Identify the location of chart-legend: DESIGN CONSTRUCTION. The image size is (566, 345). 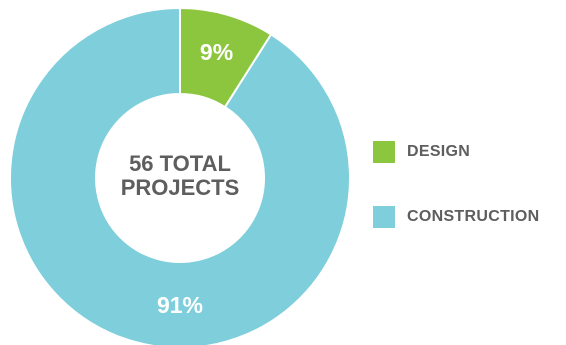
(456, 203).